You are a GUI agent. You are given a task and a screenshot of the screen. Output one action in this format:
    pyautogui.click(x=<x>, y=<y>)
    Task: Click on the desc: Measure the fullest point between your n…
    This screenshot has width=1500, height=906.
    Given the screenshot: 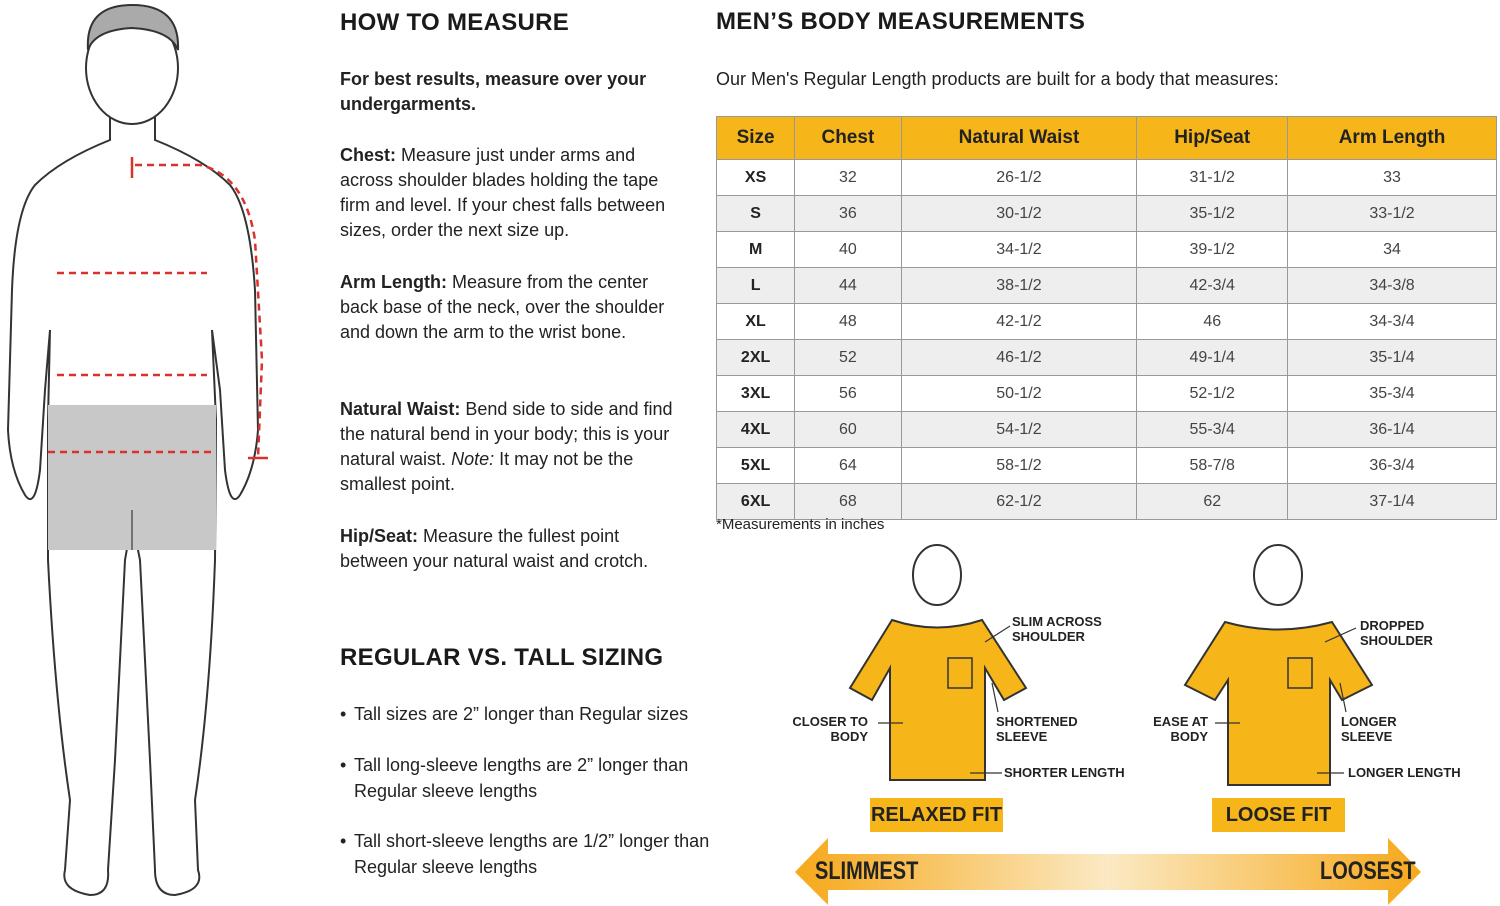 What is the action you would take?
    pyautogui.click(x=494, y=548)
    